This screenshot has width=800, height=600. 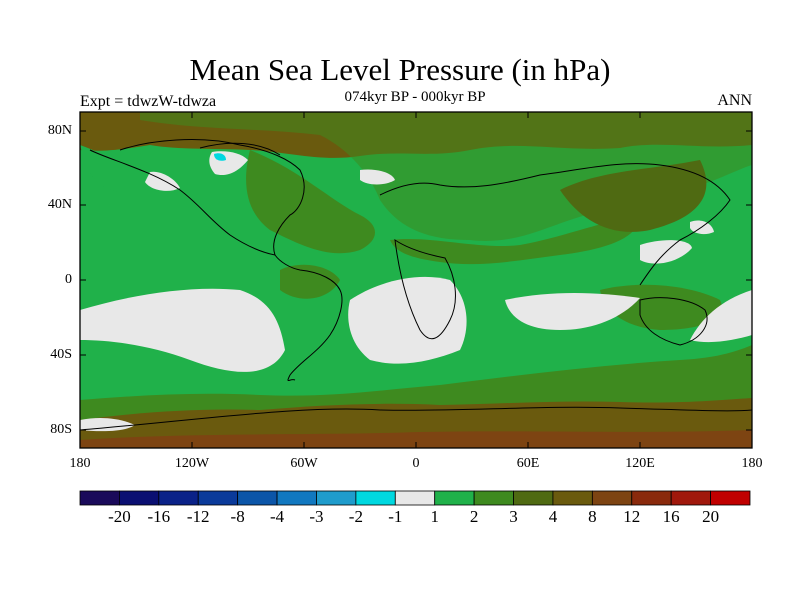 I want to click on colorbar-label: -12, so click(x=198, y=516).